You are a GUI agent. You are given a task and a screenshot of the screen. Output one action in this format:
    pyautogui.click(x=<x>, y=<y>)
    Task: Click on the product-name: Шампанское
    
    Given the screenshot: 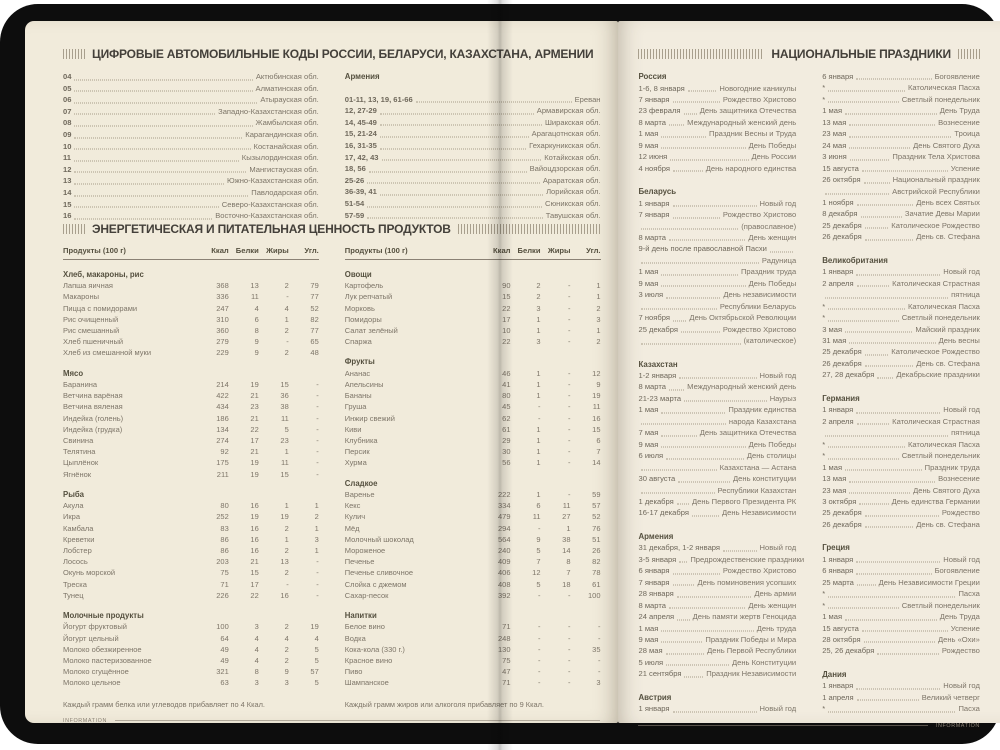 What is the action you would take?
    pyautogui.click(x=366, y=683)
    